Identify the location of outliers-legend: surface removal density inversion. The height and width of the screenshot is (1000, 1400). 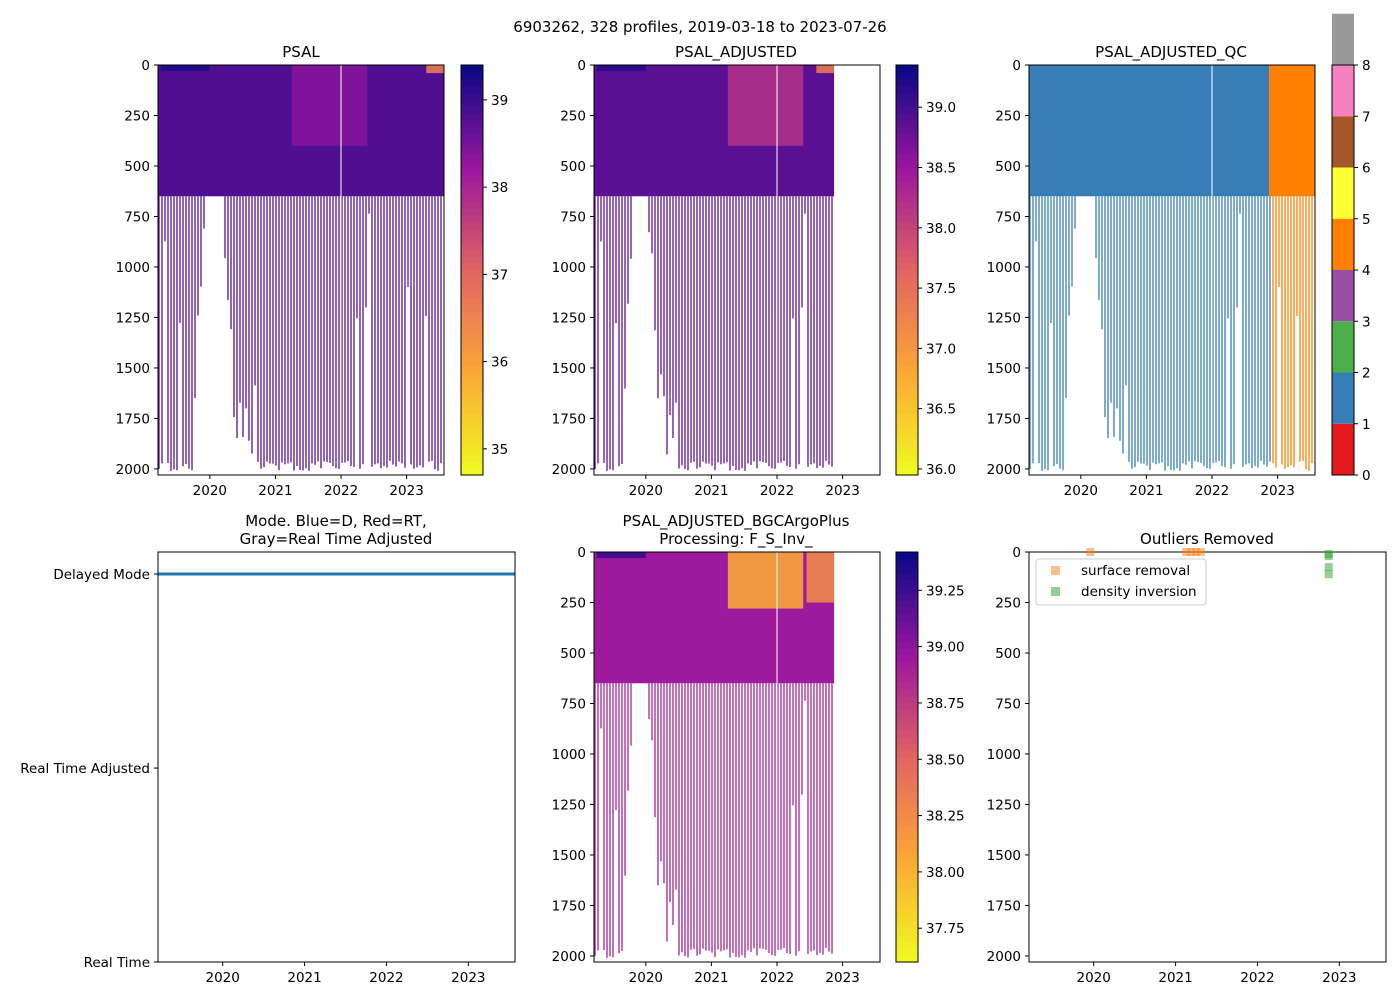
(1121, 582).